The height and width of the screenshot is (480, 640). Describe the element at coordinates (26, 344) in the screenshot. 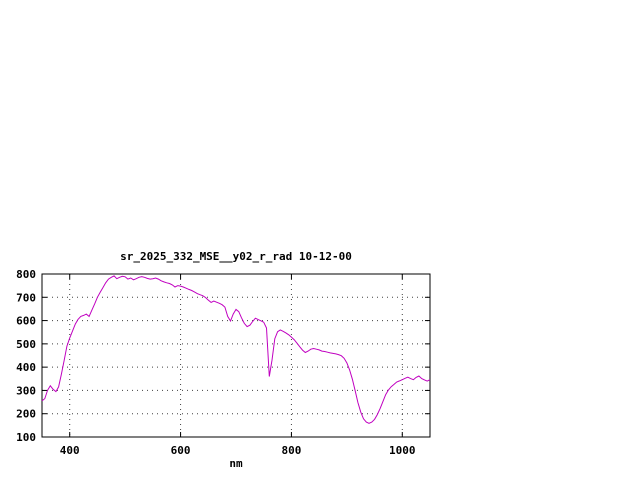

I see `y-tick-label: 500` at that location.